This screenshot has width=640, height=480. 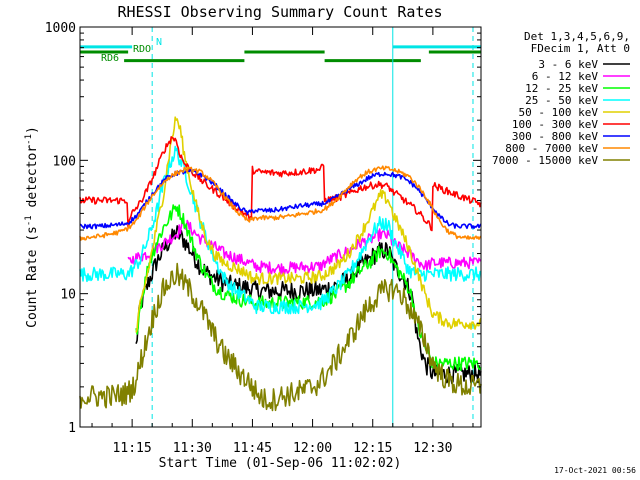 What do you see at coordinates (555, 124) in the screenshot?
I see `legend-label-5: 100 - 300 keV` at bounding box center [555, 124].